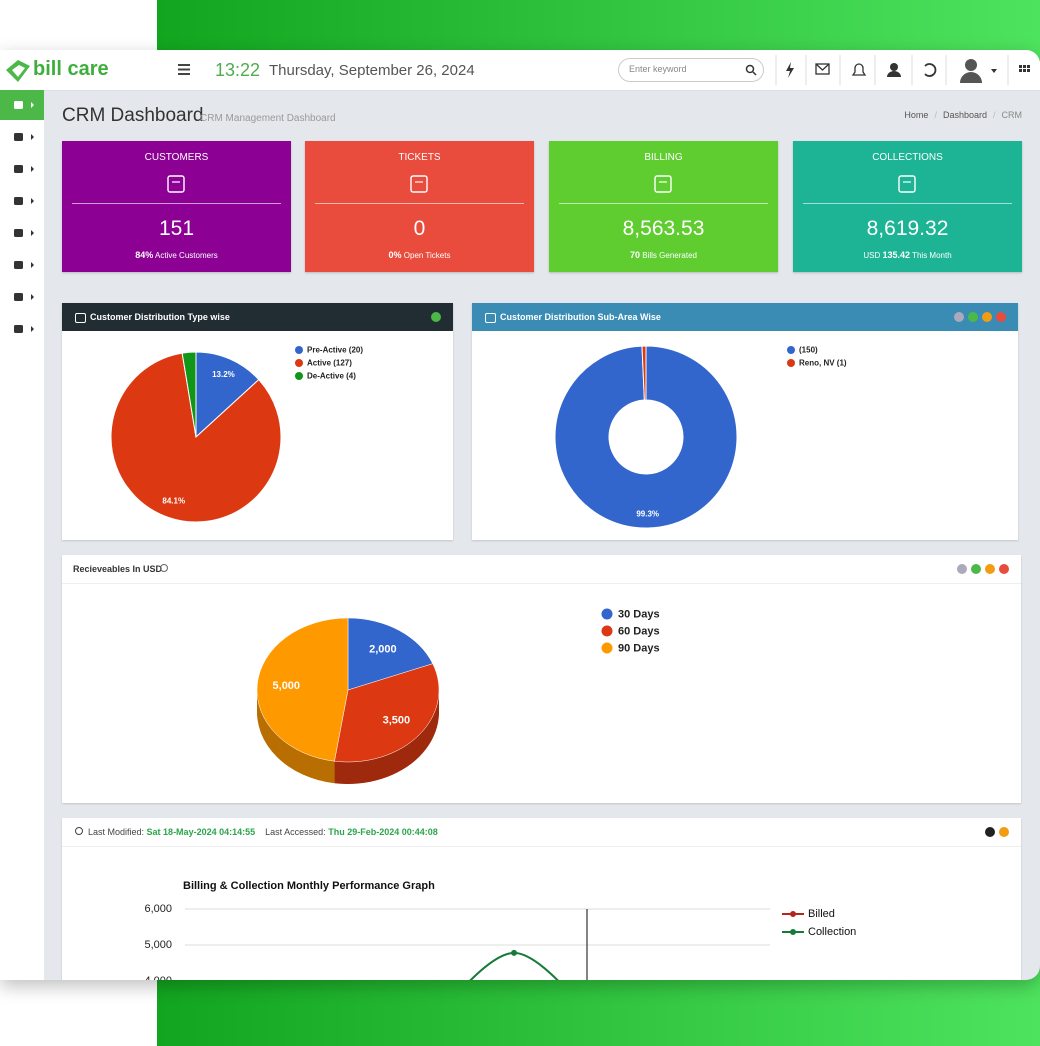 The width and height of the screenshot is (1040, 1046). What do you see at coordinates (639, 648) in the screenshot?
I see `legend-label: 90 Days` at bounding box center [639, 648].